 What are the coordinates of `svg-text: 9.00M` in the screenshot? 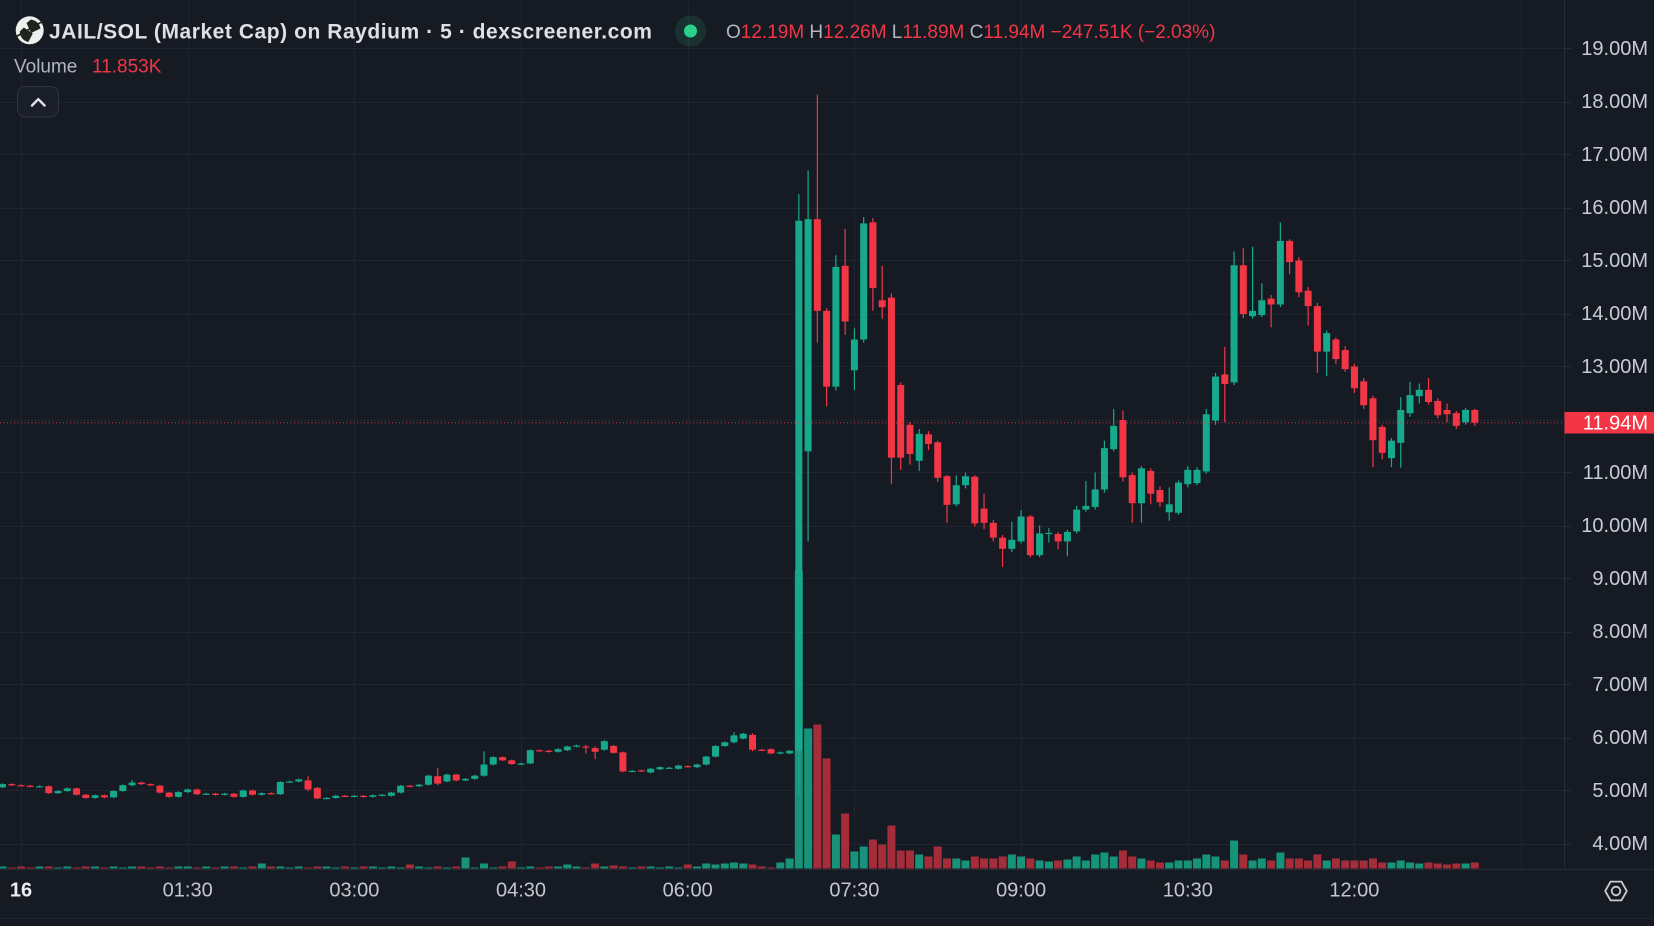 It's located at (1620, 579).